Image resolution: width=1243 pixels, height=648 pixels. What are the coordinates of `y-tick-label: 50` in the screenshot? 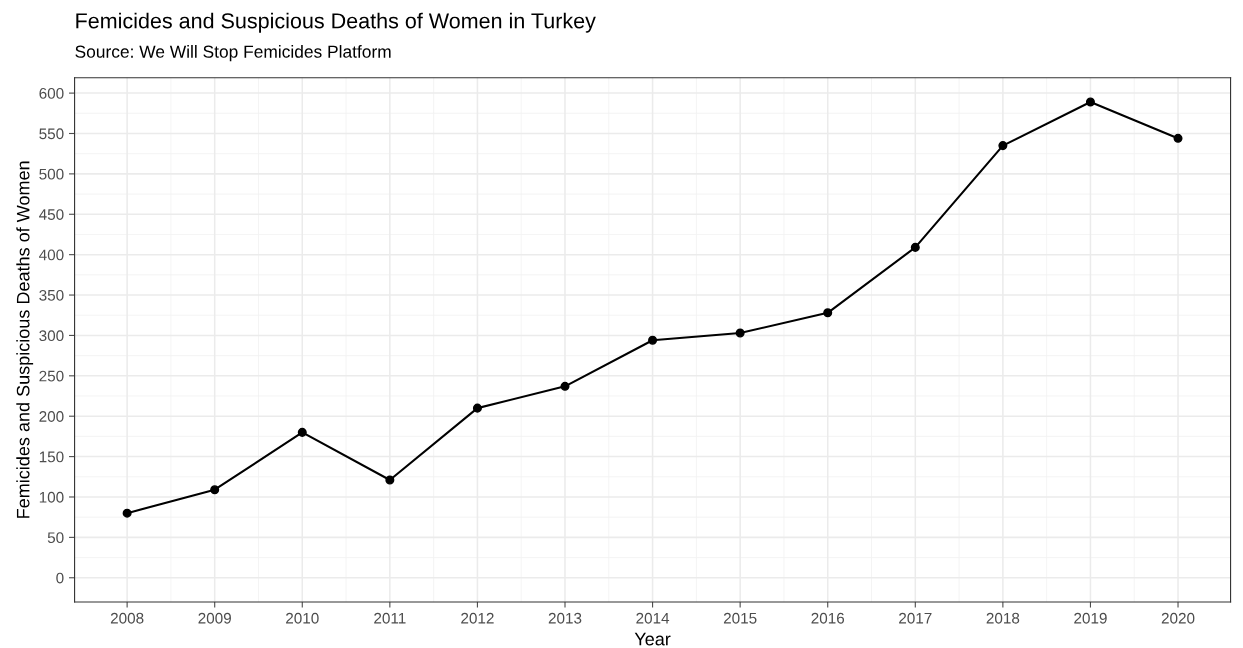 It's located at (55, 538).